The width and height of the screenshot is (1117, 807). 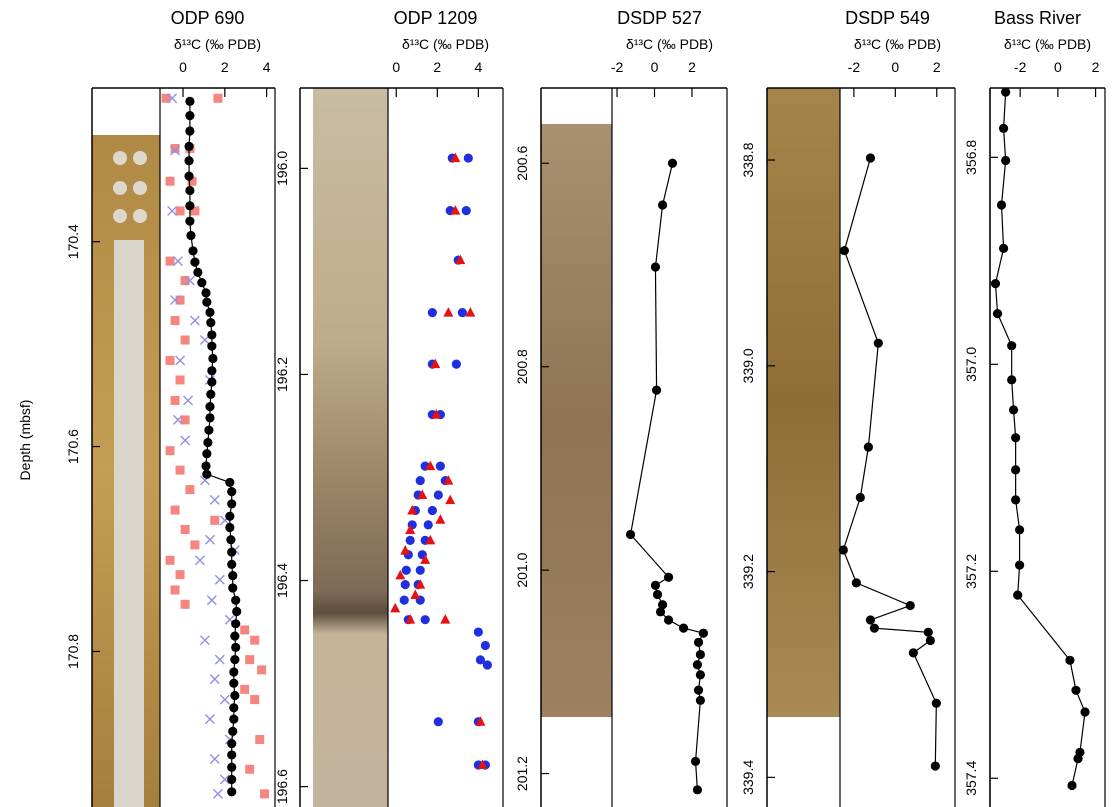 What do you see at coordinates (522, 366) in the screenshot?
I see `y-tick-label: 200.8` at bounding box center [522, 366].